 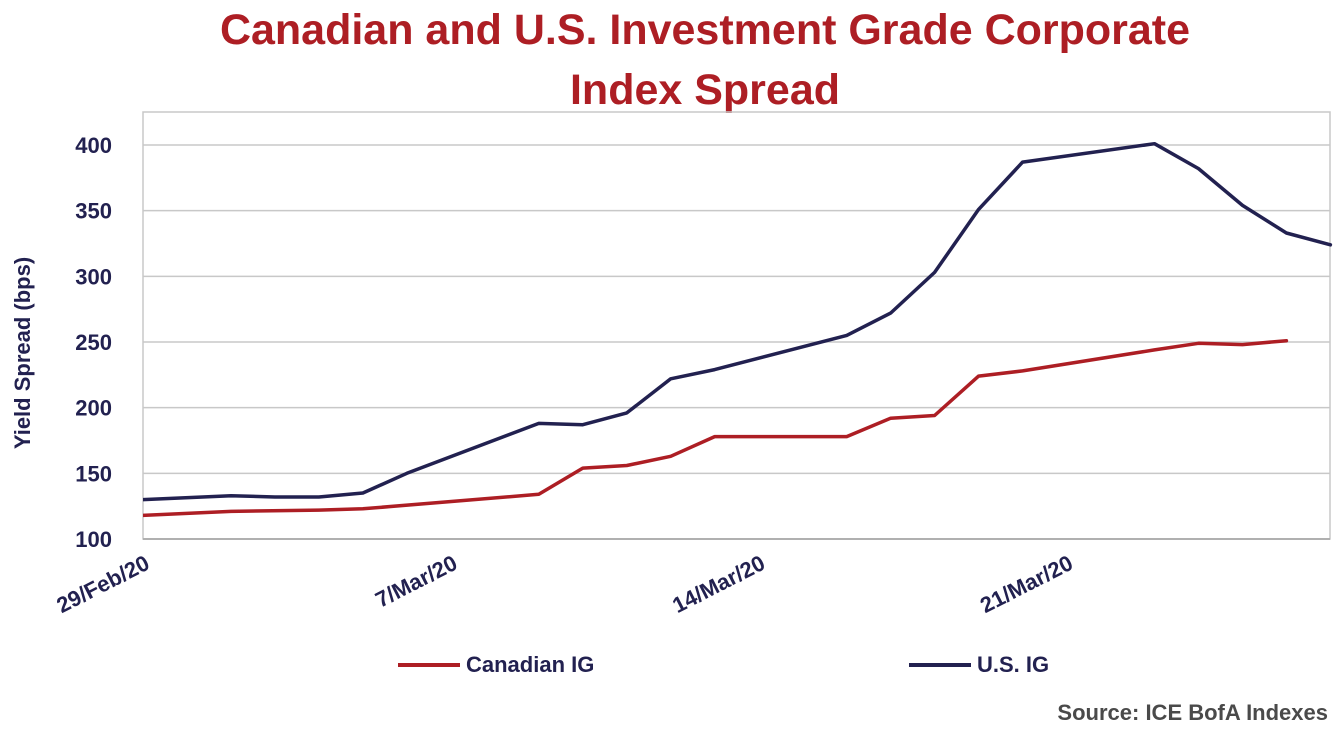 What do you see at coordinates (1013, 664) in the screenshot?
I see `legend-label-us: U.S. IG` at bounding box center [1013, 664].